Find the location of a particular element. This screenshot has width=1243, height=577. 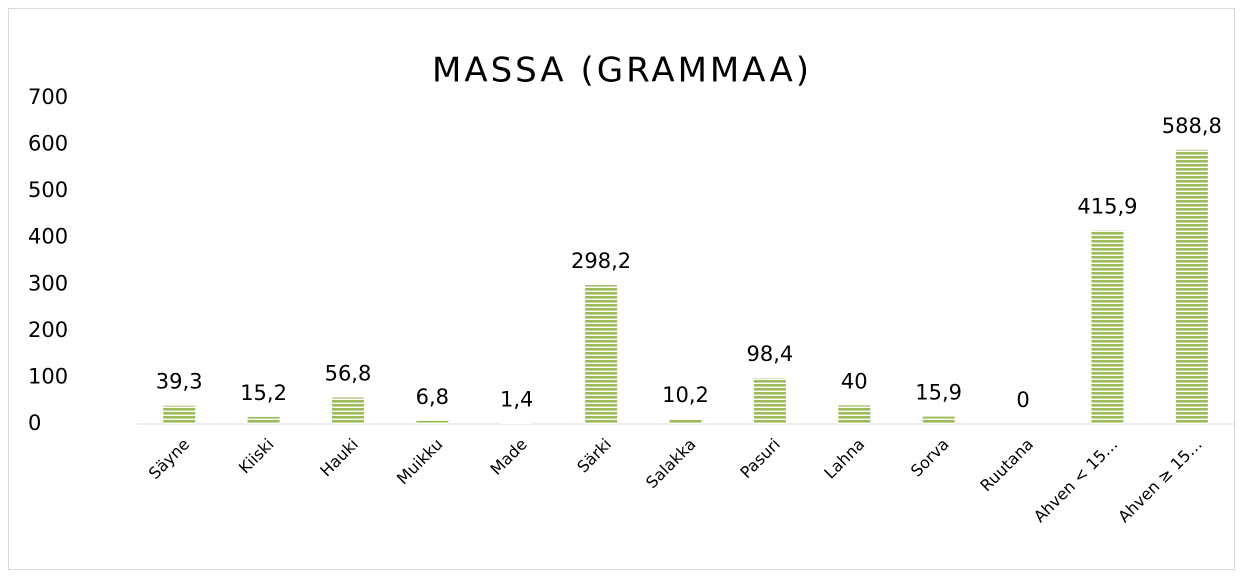

y-tick-label: 0 is located at coordinates (34, 423).